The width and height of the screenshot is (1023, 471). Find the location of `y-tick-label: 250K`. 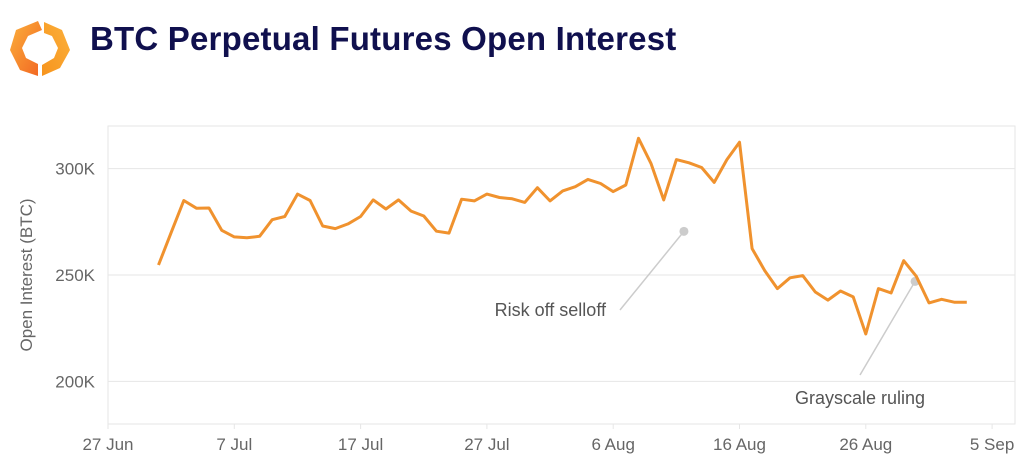

y-tick-label: 250K is located at coordinates (75, 275).